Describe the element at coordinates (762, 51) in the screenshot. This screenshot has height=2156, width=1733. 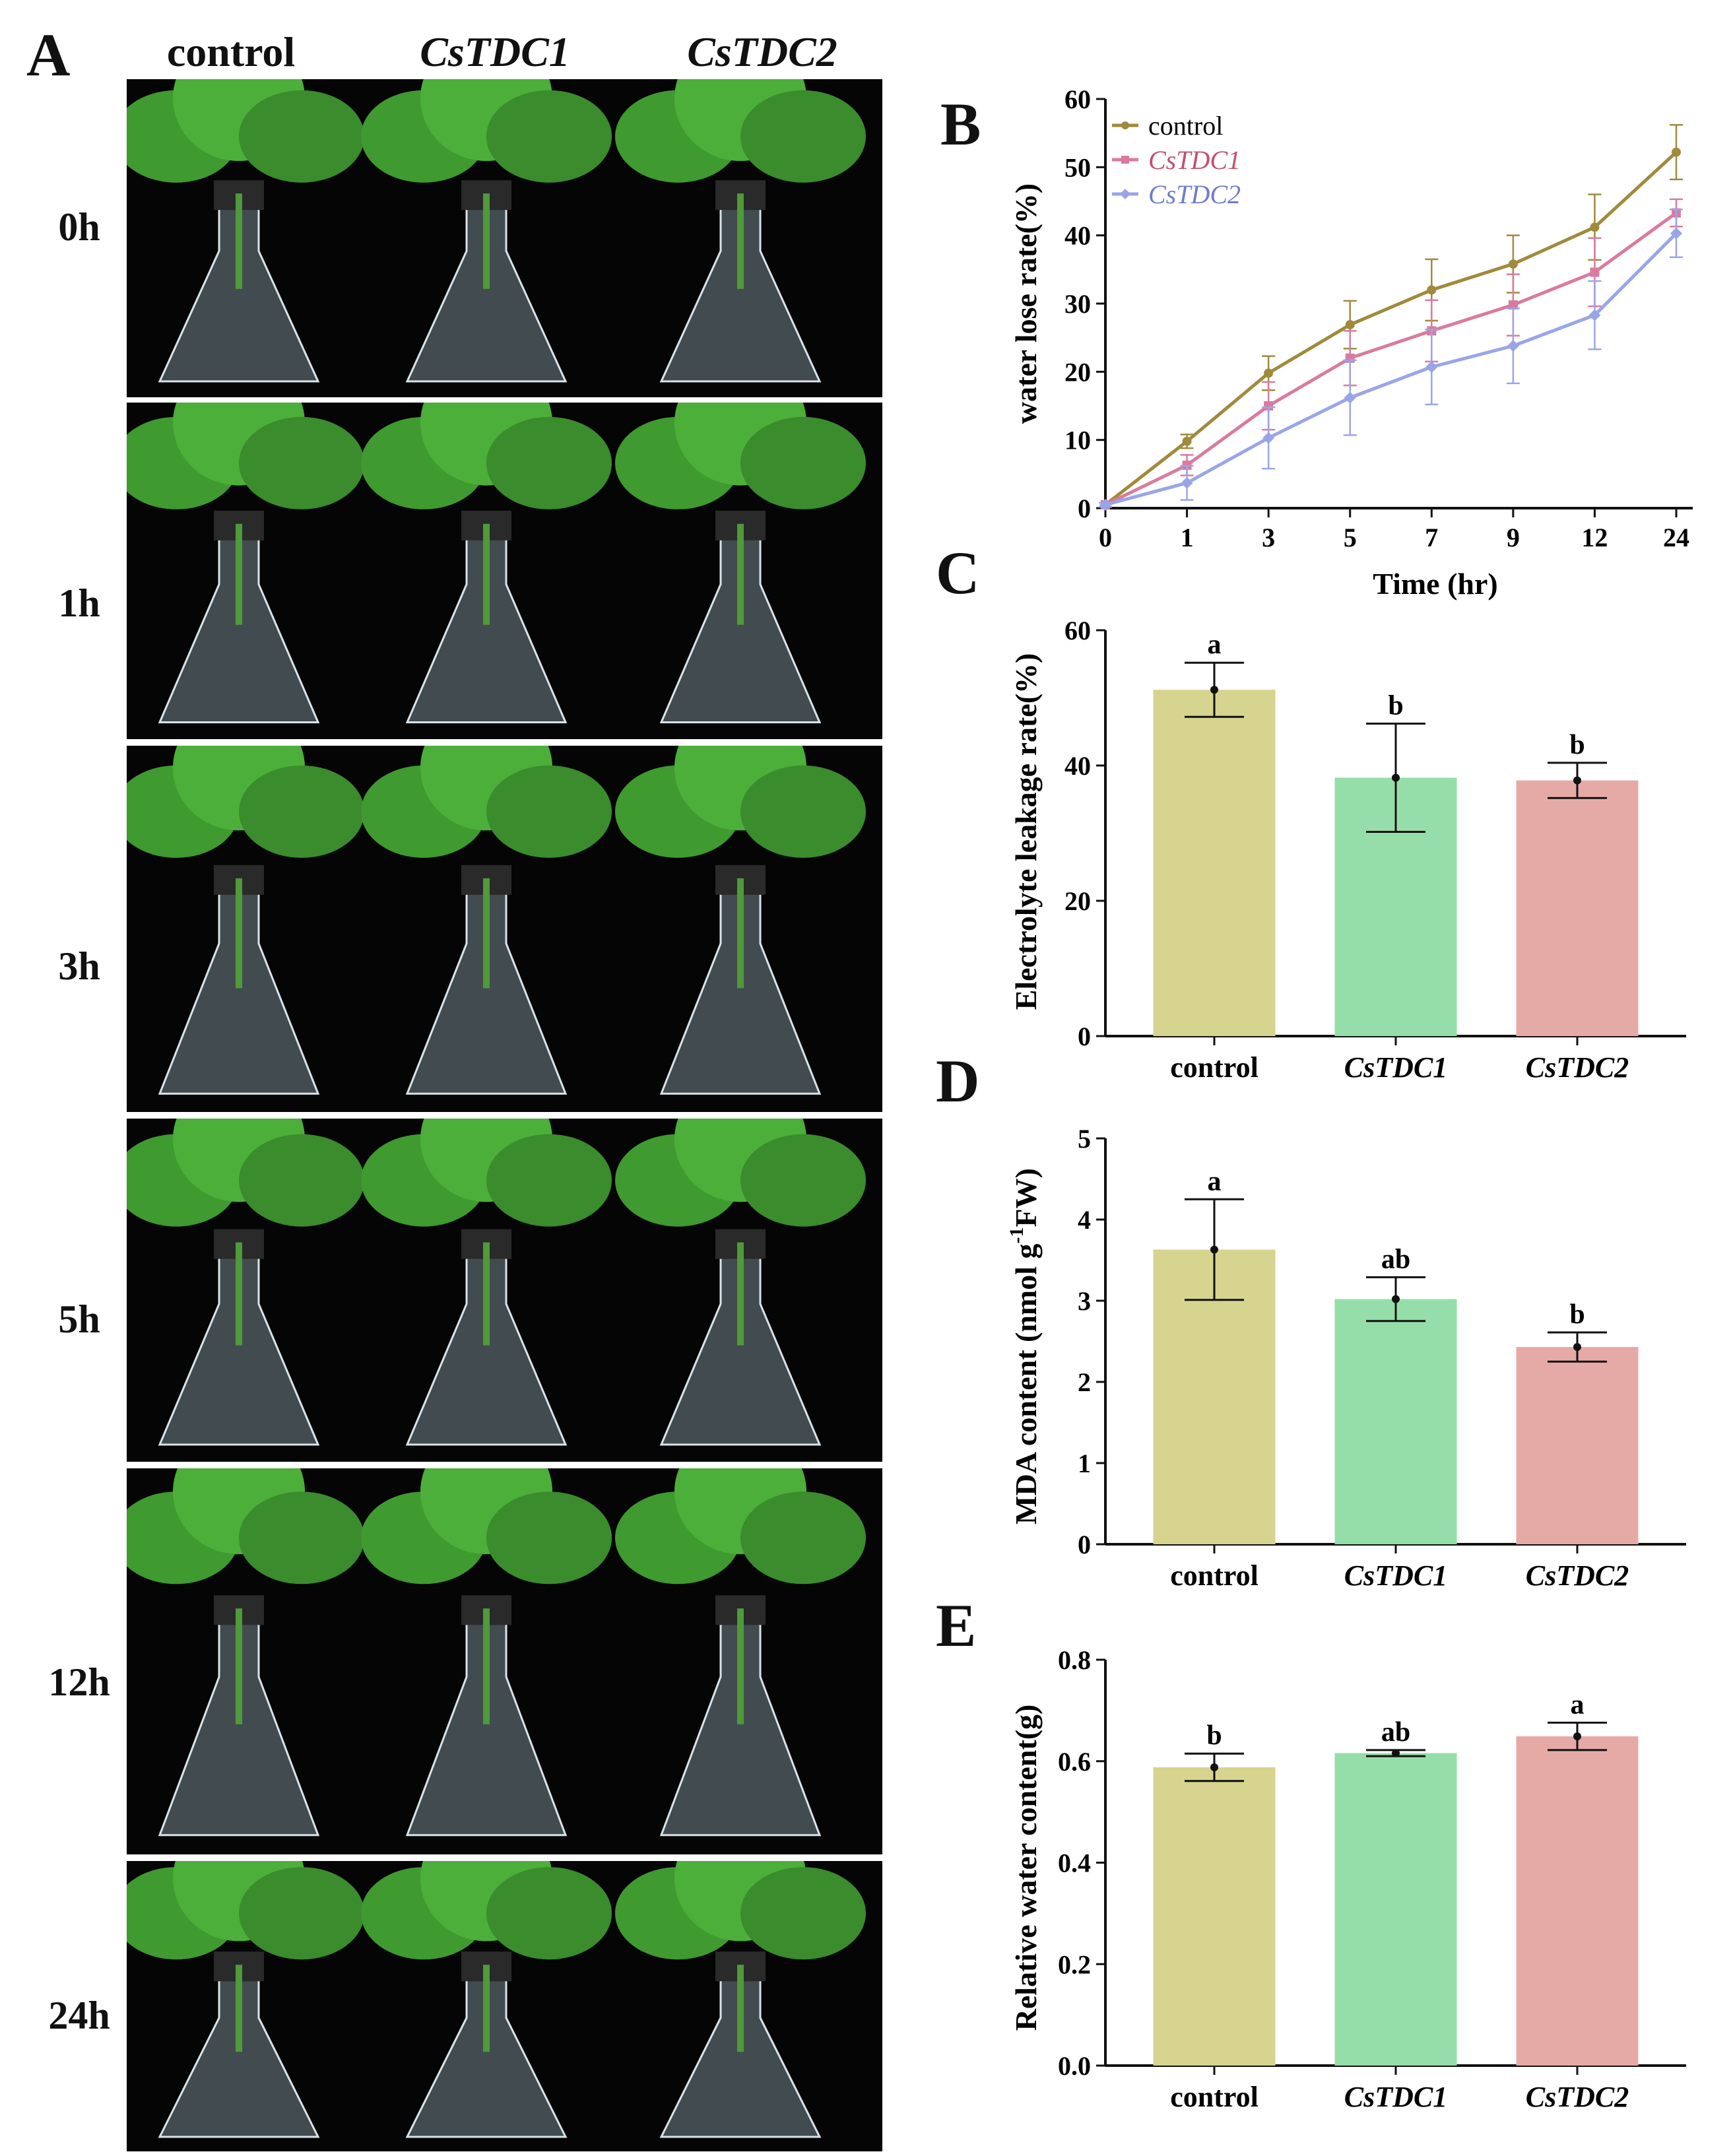
I see `column-header-cstdc2: CsTDC2` at that location.